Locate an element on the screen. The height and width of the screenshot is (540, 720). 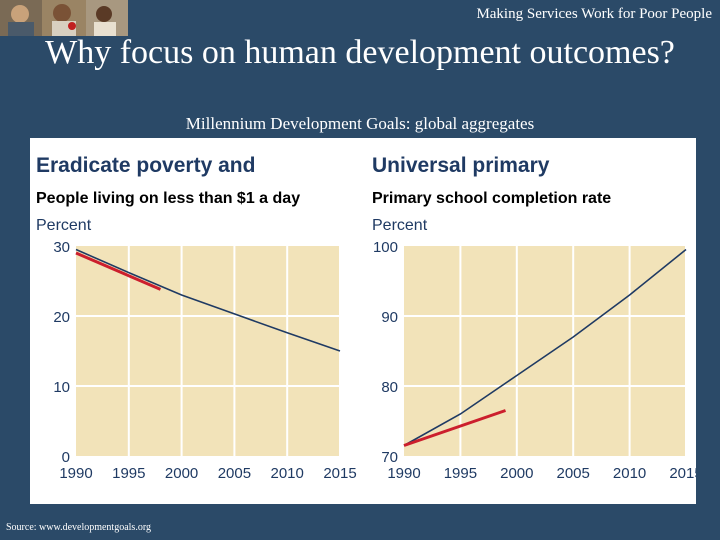
plot-area is located at coordinates (208, 351).